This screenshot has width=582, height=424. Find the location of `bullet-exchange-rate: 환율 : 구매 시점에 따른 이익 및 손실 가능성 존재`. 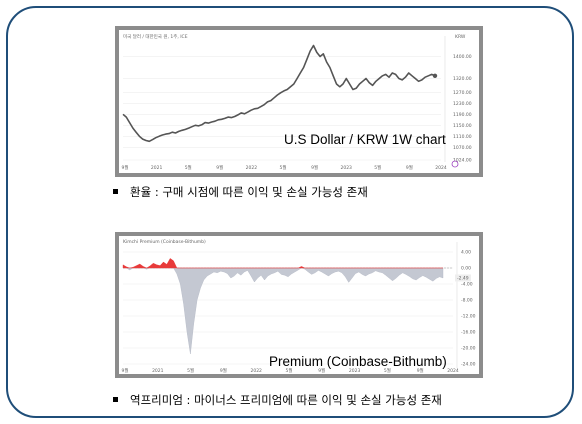

bullet-exchange-rate: 환율 : 구매 시점에 따른 이익 및 손실 가능성 존재 is located at coordinates (240, 192).